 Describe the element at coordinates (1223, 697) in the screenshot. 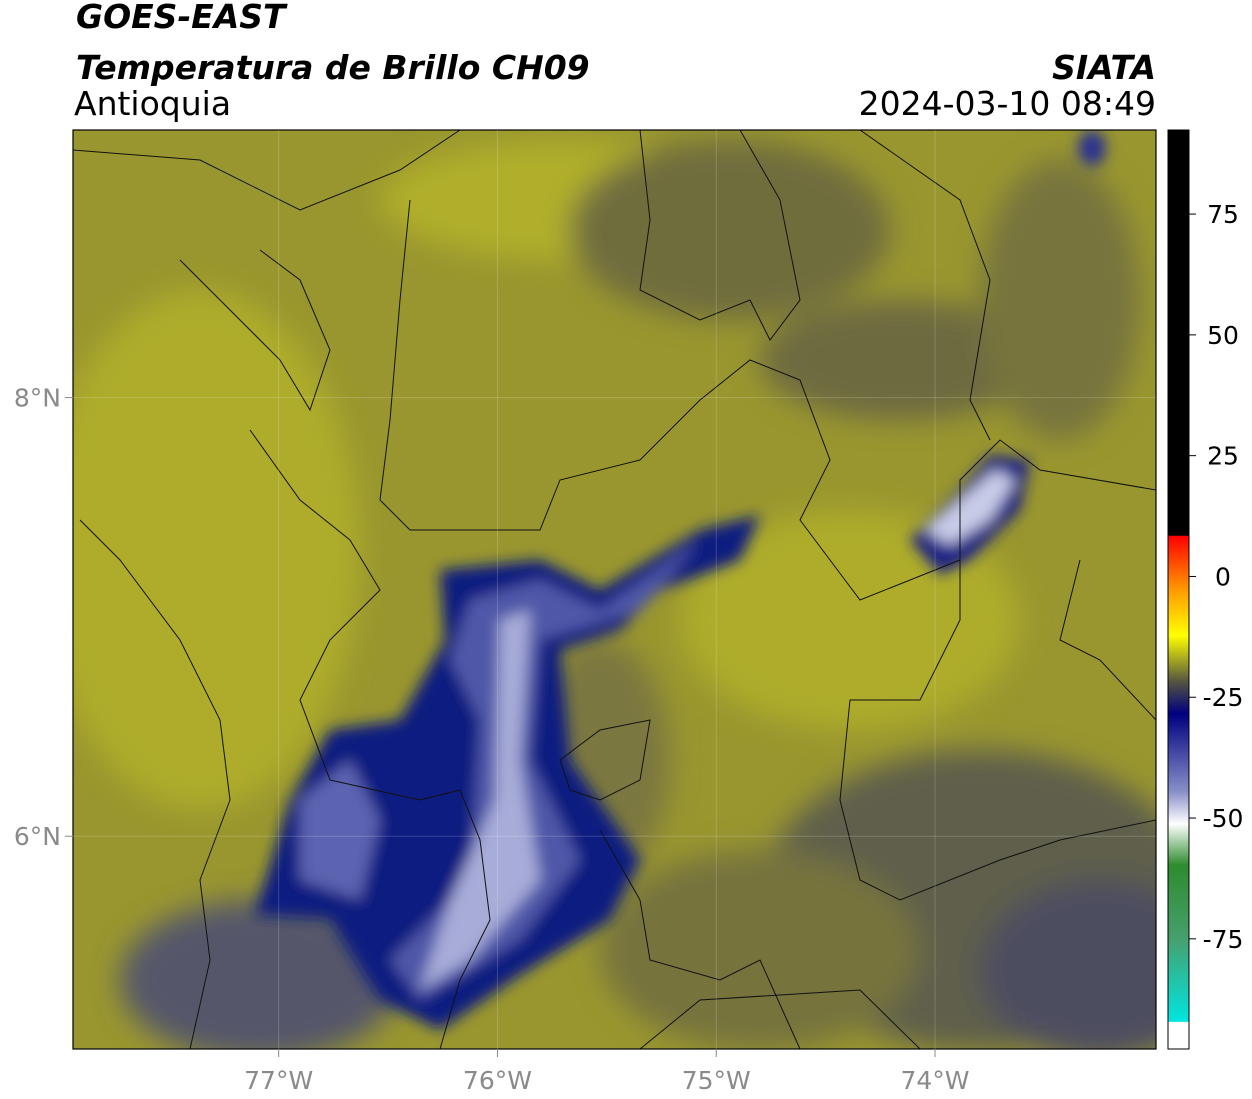

I see `colorbar-tick-label: -25` at that location.